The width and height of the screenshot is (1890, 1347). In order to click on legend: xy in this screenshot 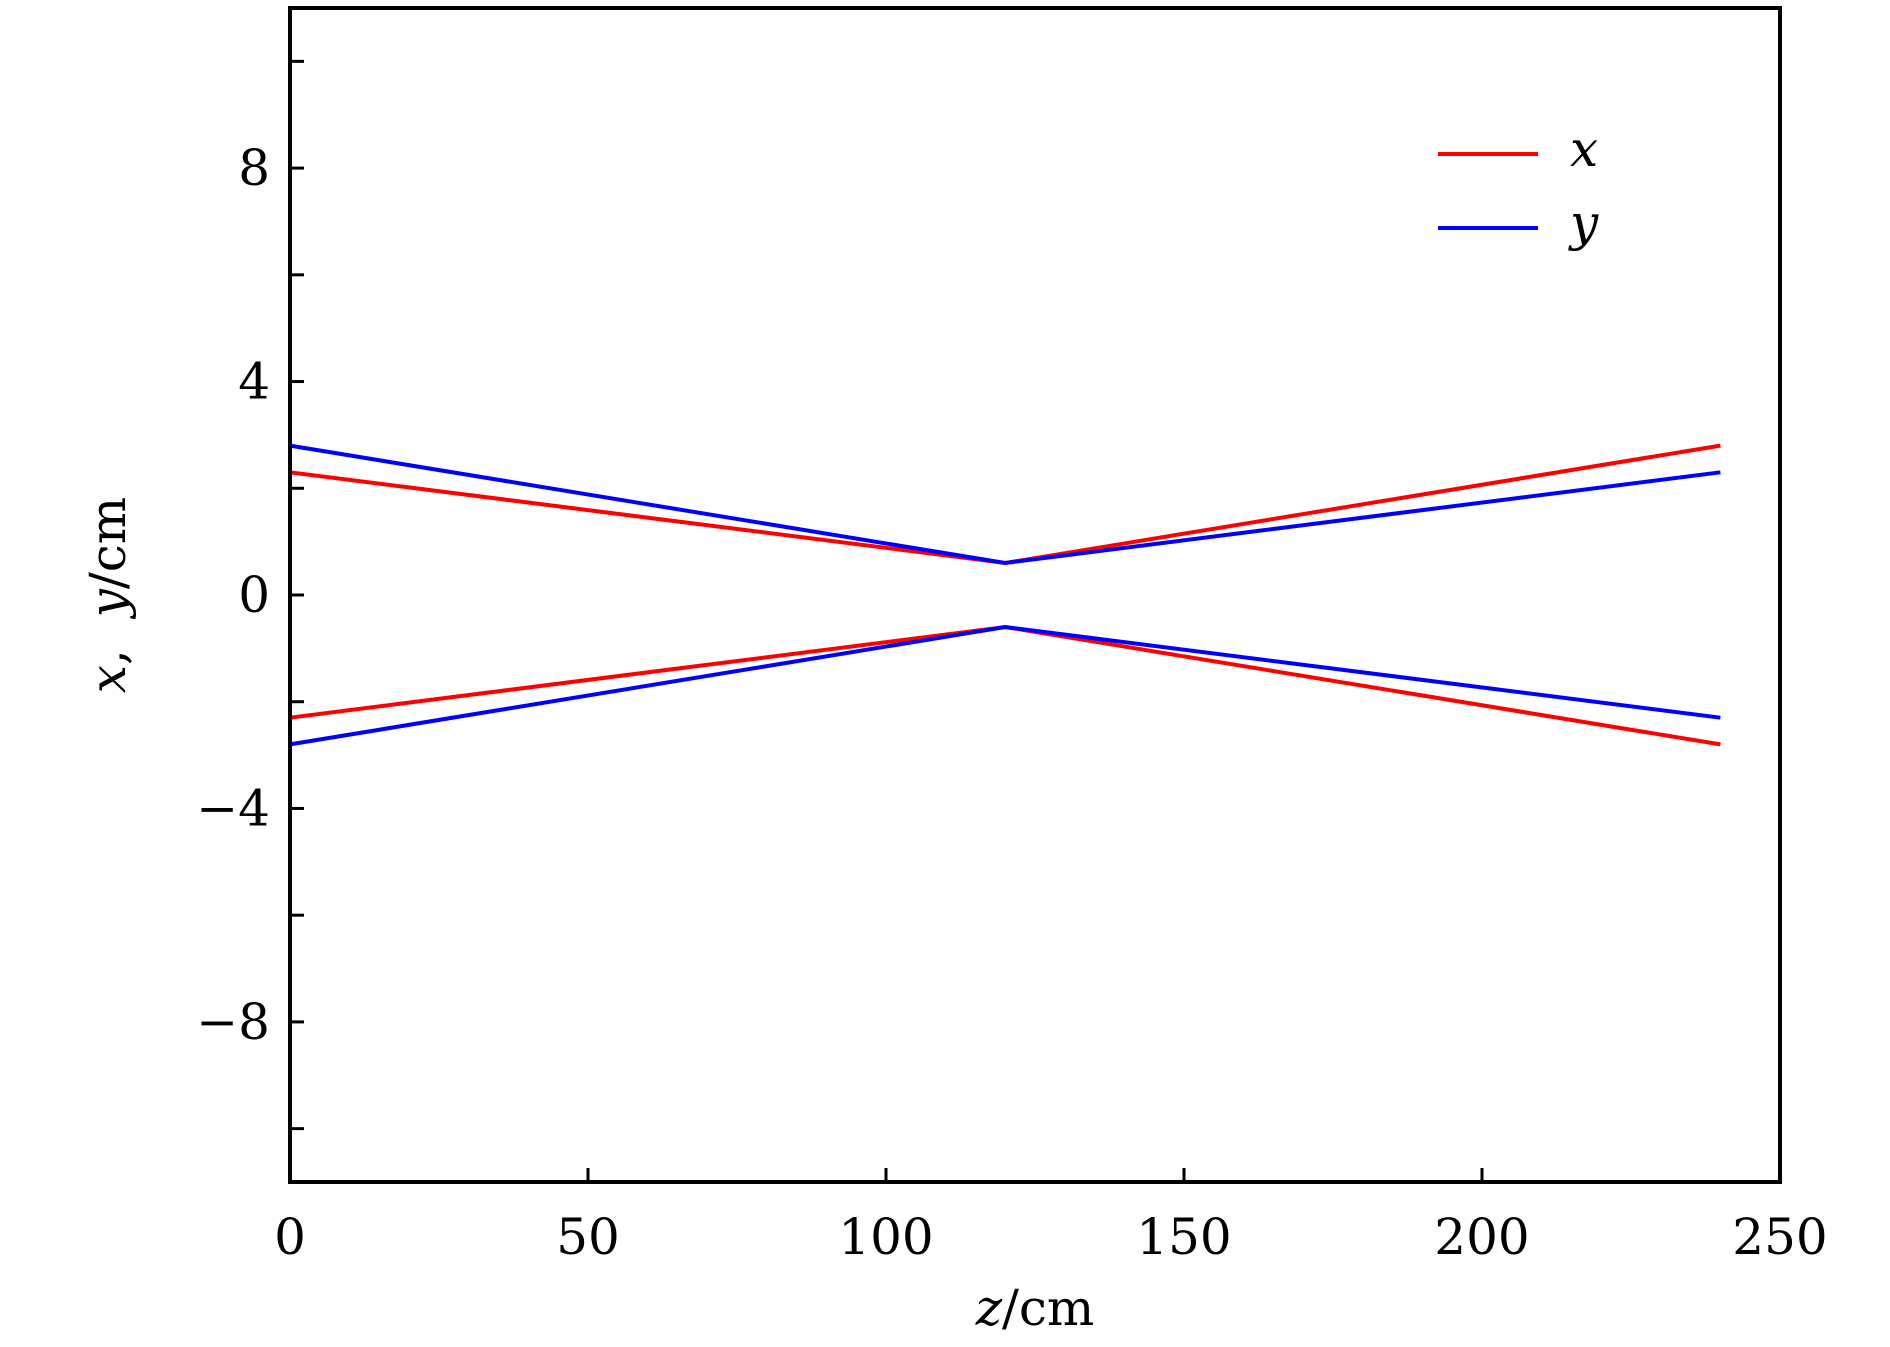, I will do `click(1518, 186)`.